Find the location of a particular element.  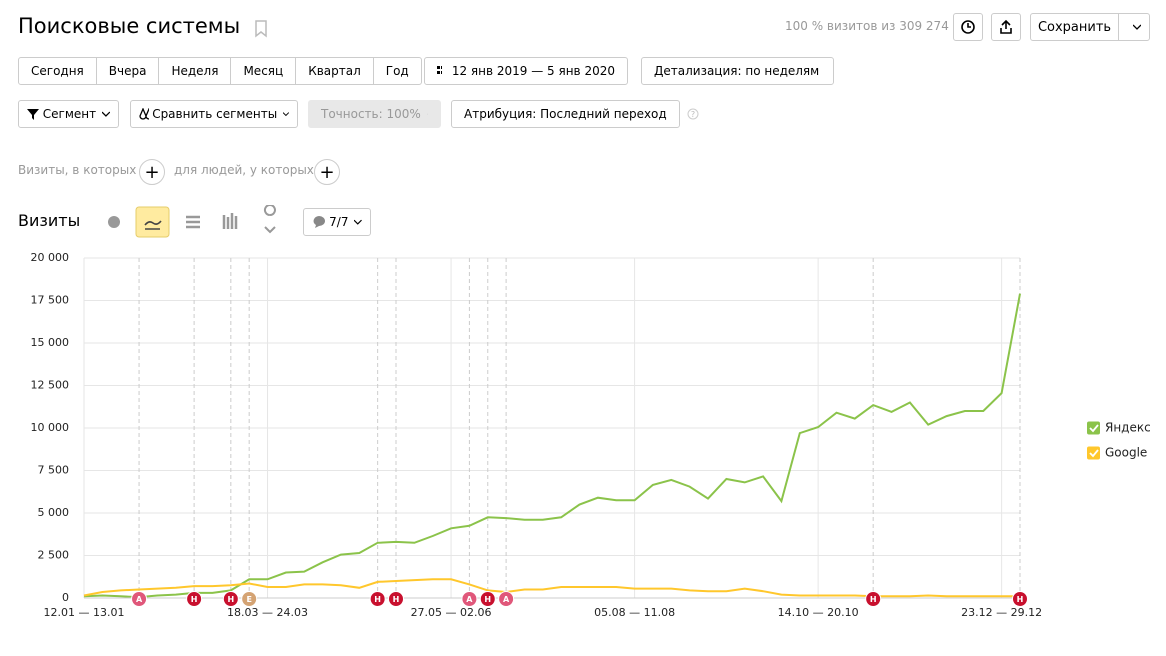

bar-icon is located at coordinates (230, 221).